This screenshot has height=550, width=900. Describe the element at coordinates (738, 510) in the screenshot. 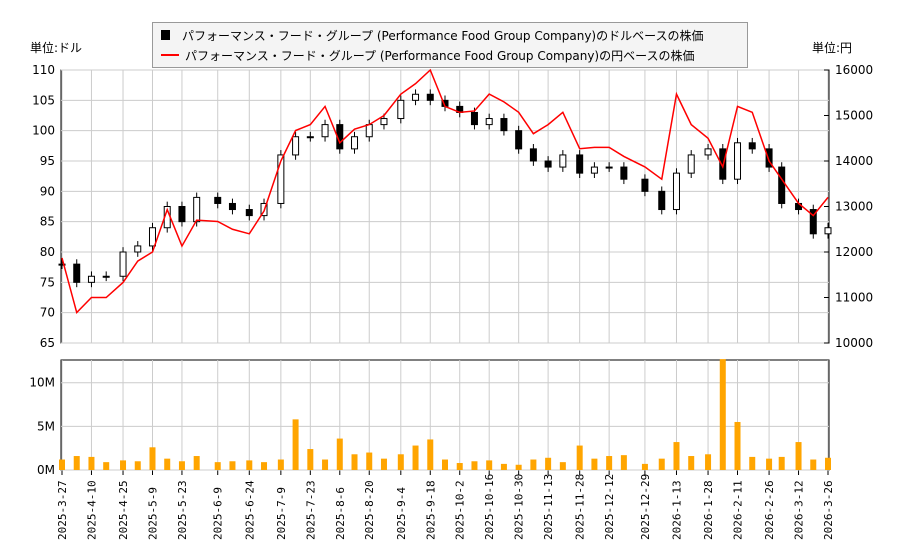

I see `x-tick-label: 2026-2-11` at that location.